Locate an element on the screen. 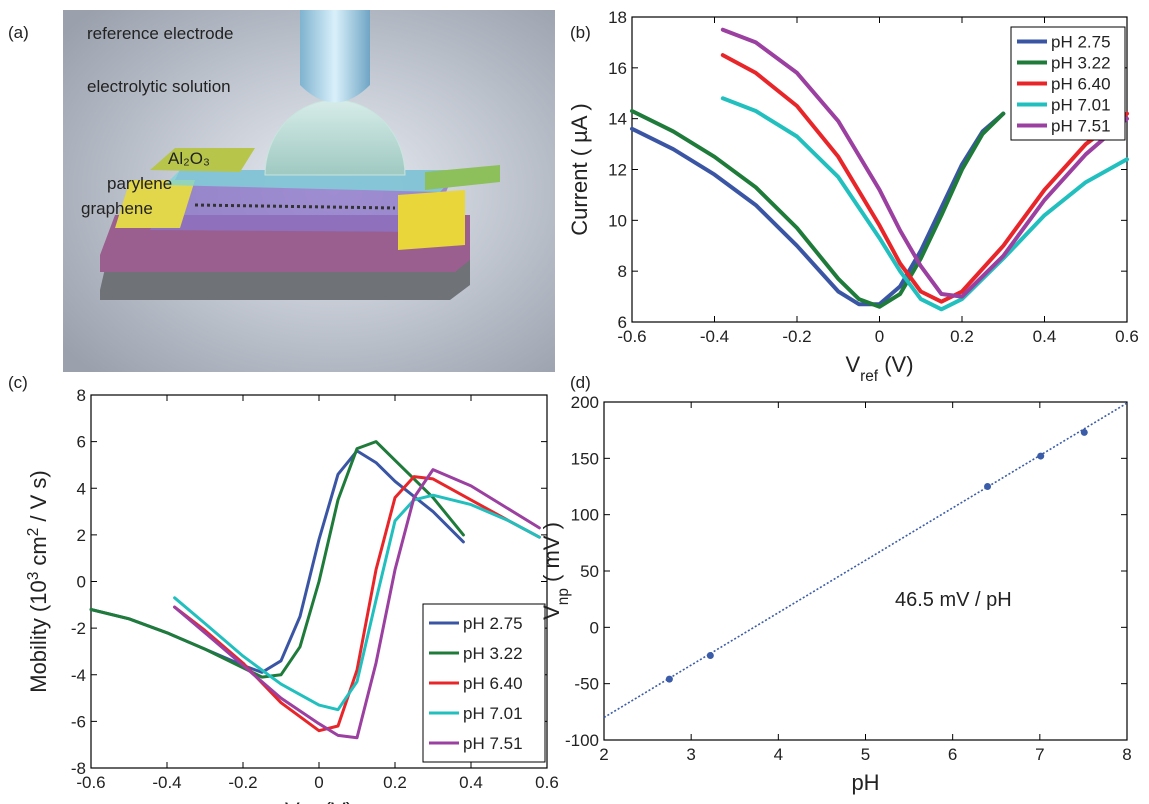 Image resolution: width=1149 pixels, height=804 pixels. illustration-label: graphene is located at coordinates (117, 208).